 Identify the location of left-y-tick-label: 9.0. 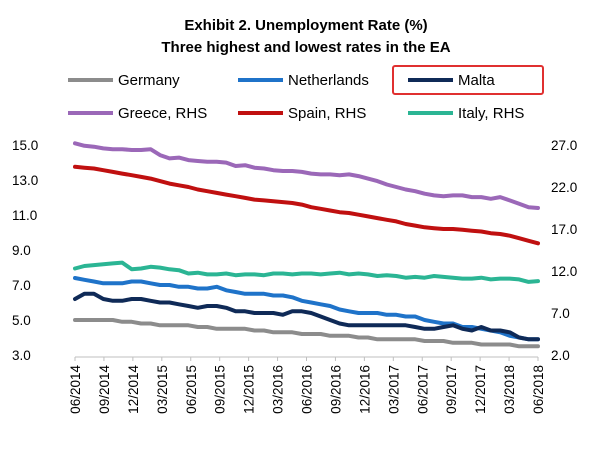
(21, 250).